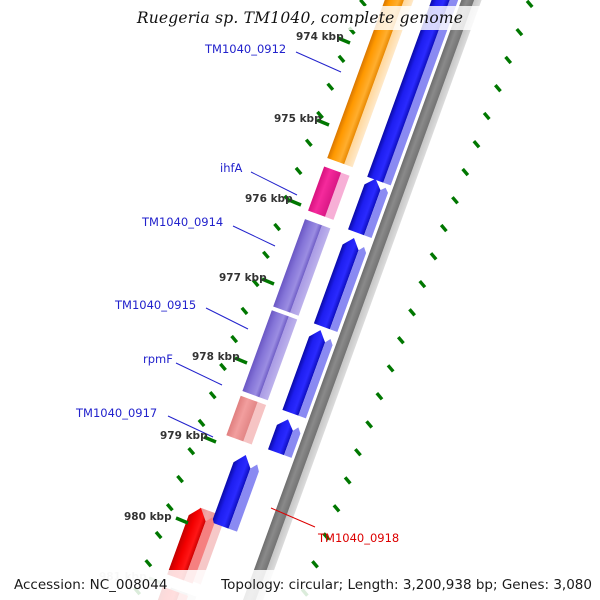 The height and width of the screenshot is (600, 600). I want to click on ruler-label: 975 kbp, so click(298, 119).